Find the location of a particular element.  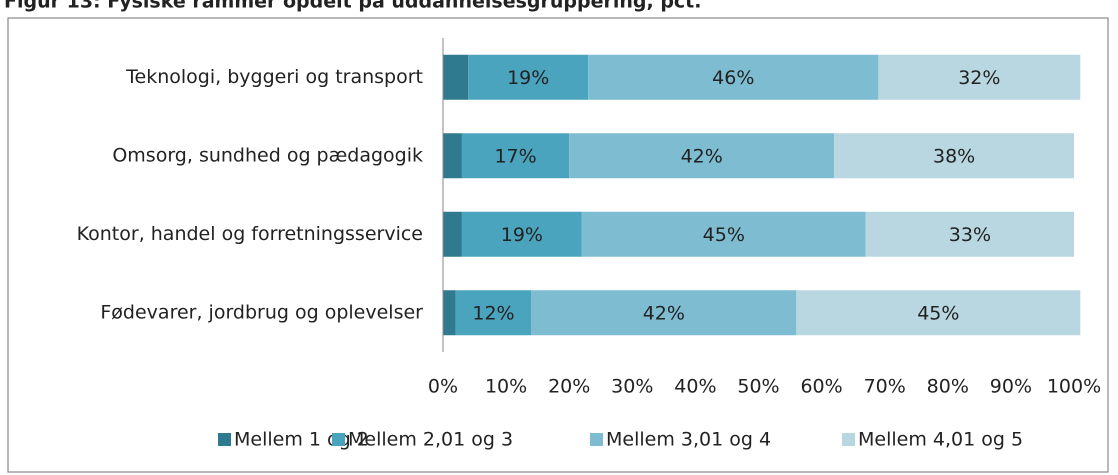

value-label: 17% is located at coordinates (515, 156).